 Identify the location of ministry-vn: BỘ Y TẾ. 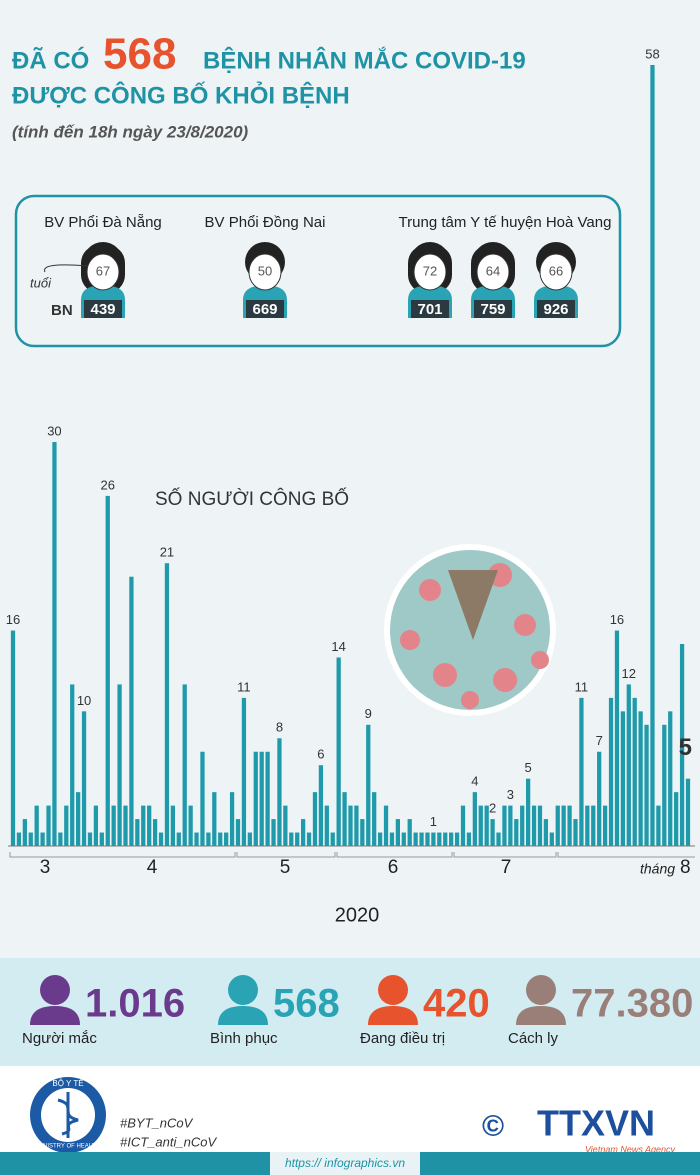
(67, 1083).